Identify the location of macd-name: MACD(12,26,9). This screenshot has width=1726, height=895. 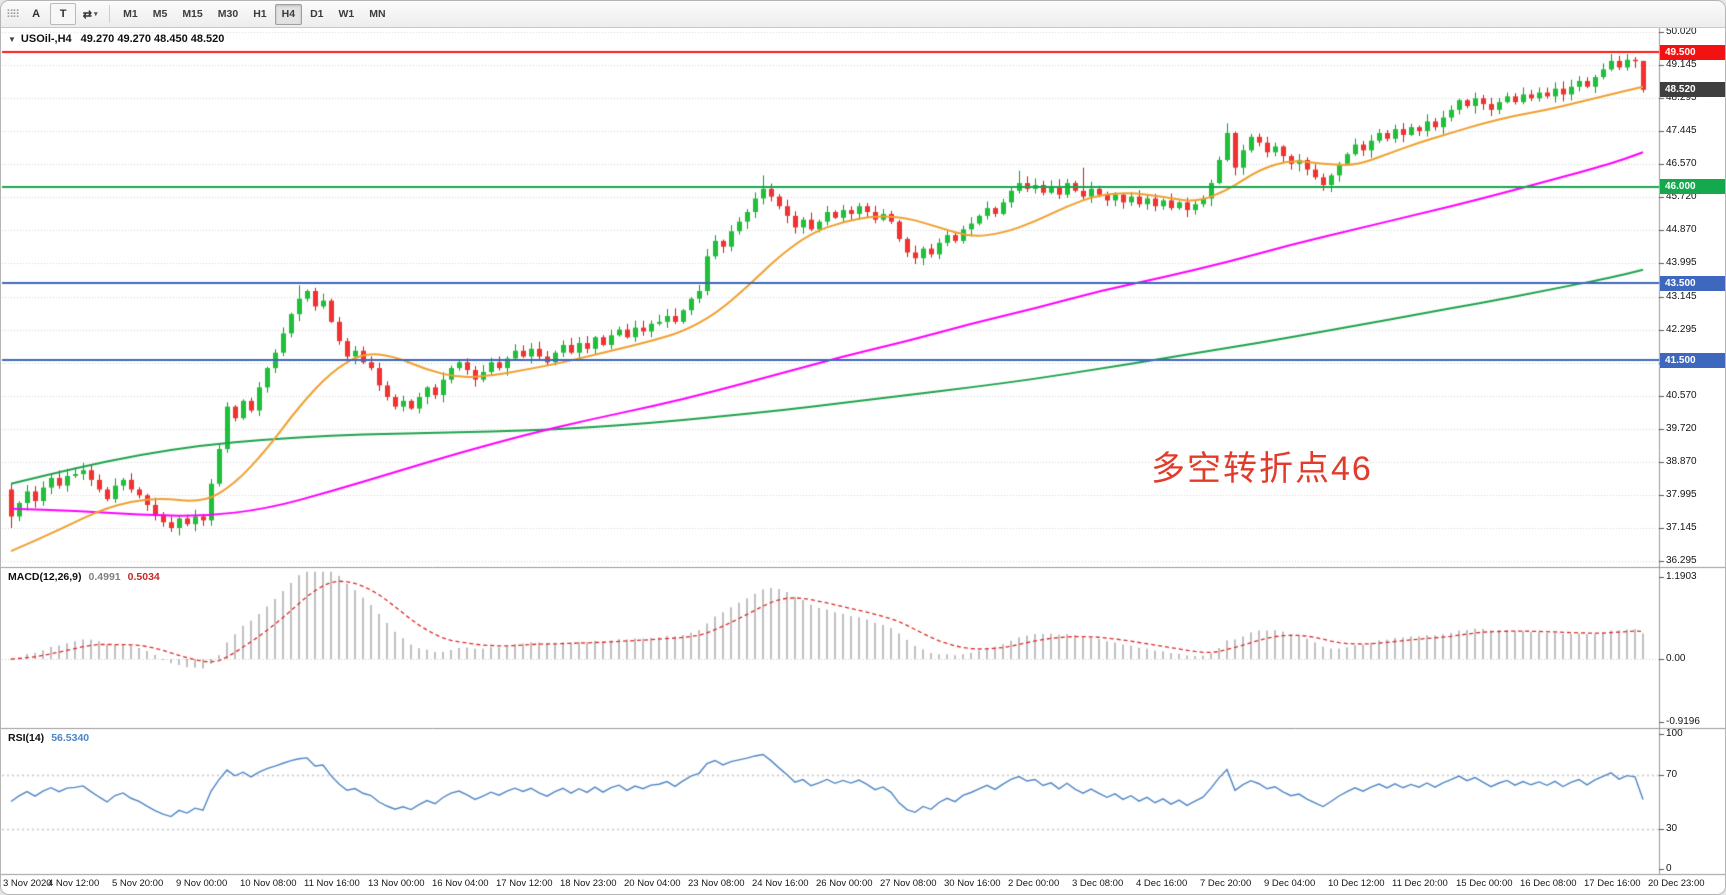
(45, 577).